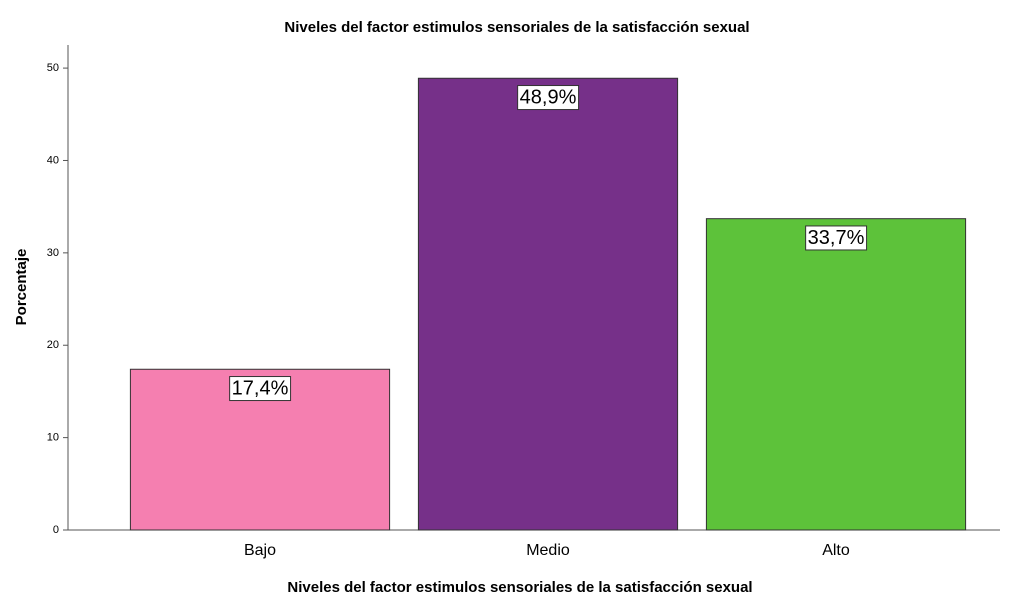 The width and height of the screenshot is (1017, 600). What do you see at coordinates (260, 550) in the screenshot?
I see `x-tick-label: Bajo` at bounding box center [260, 550].